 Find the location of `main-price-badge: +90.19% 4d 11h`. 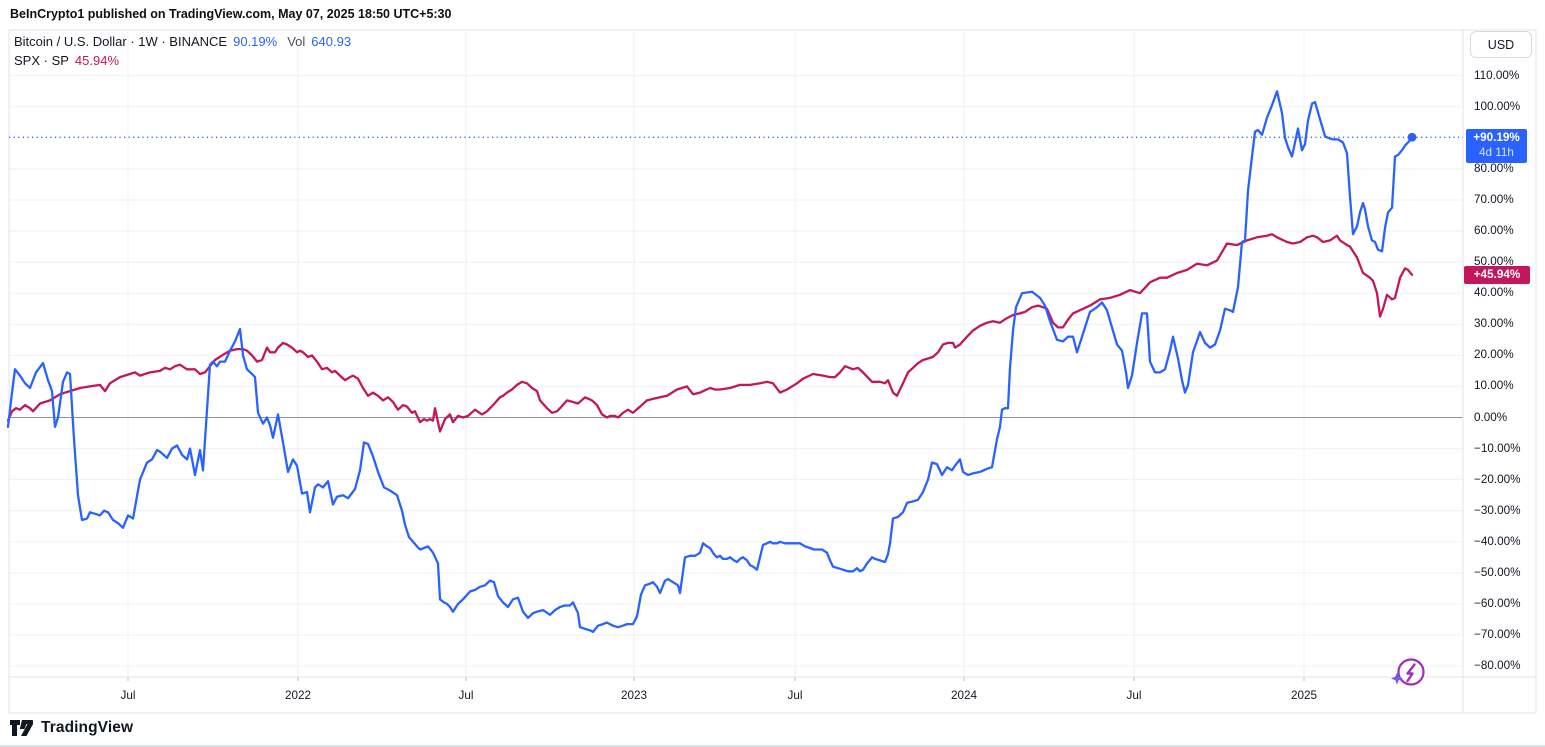

main-price-badge: +90.19% 4d 11h is located at coordinates (1496, 145).